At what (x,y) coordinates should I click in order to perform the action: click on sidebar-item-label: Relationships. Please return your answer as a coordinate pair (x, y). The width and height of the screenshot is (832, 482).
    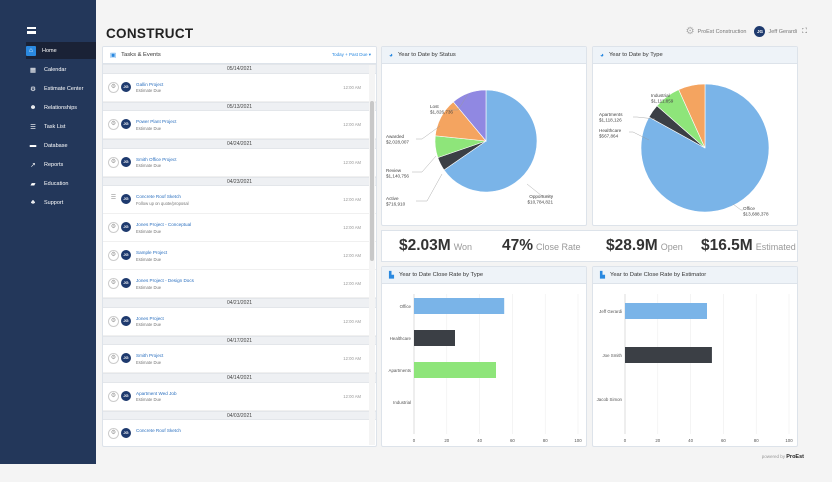
    Looking at the image, I should click on (61, 107).